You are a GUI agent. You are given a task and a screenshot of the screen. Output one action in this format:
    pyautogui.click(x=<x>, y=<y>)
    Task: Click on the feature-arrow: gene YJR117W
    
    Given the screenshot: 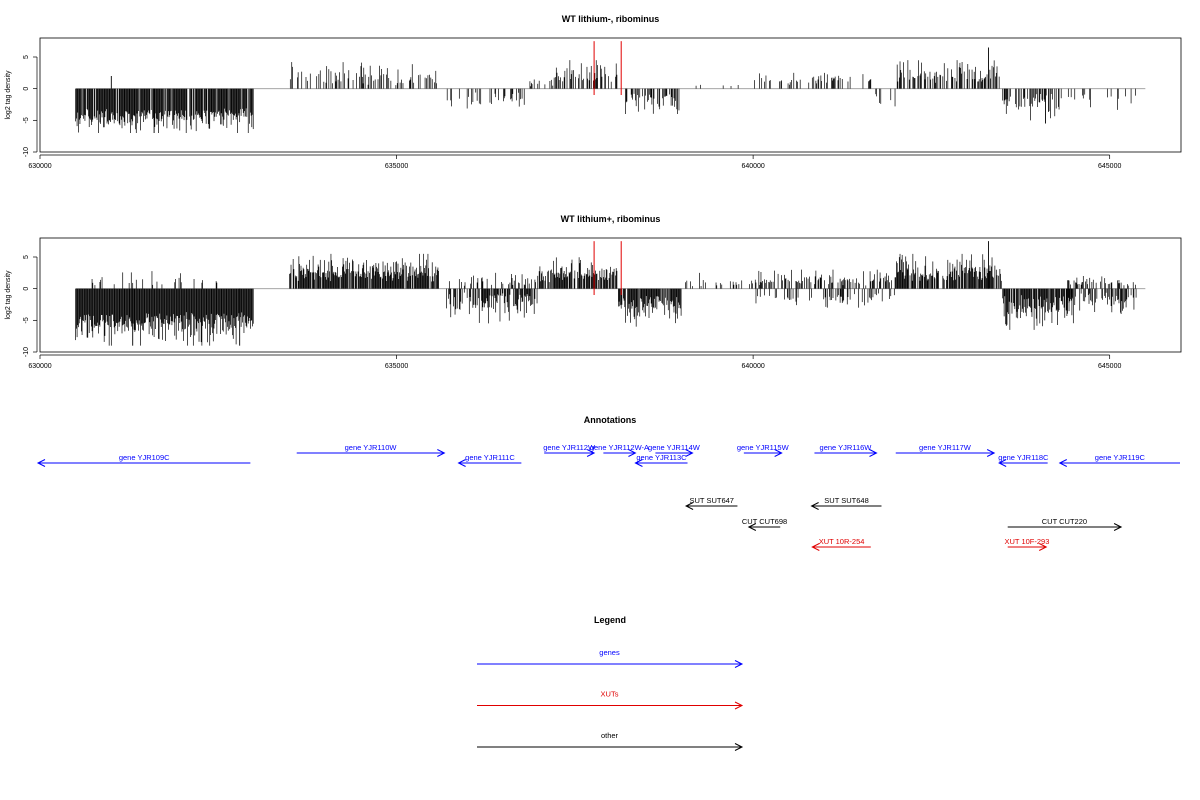 What is the action you would take?
    pyautogui.click(x=945, y=450)
    